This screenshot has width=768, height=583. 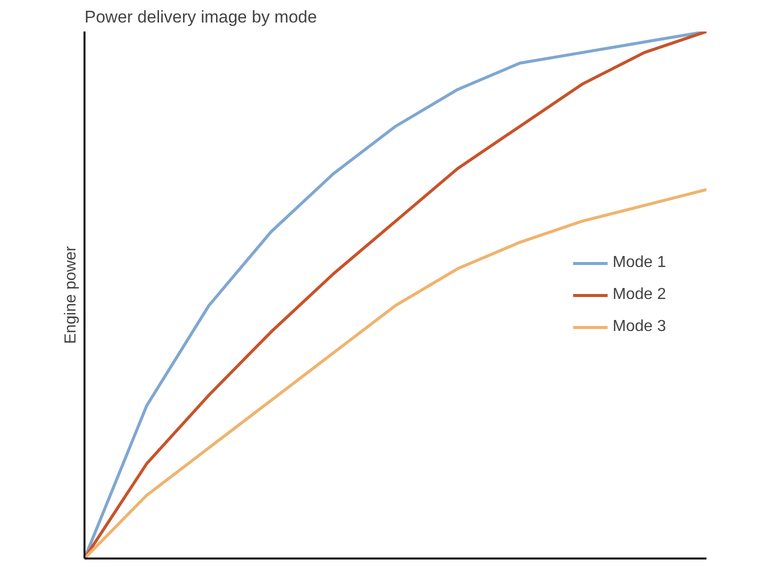 What do you see at coordinates (639, 263) in the screenshot?
I see `legend-label: Mode 1` at bounding box center [639, 263].